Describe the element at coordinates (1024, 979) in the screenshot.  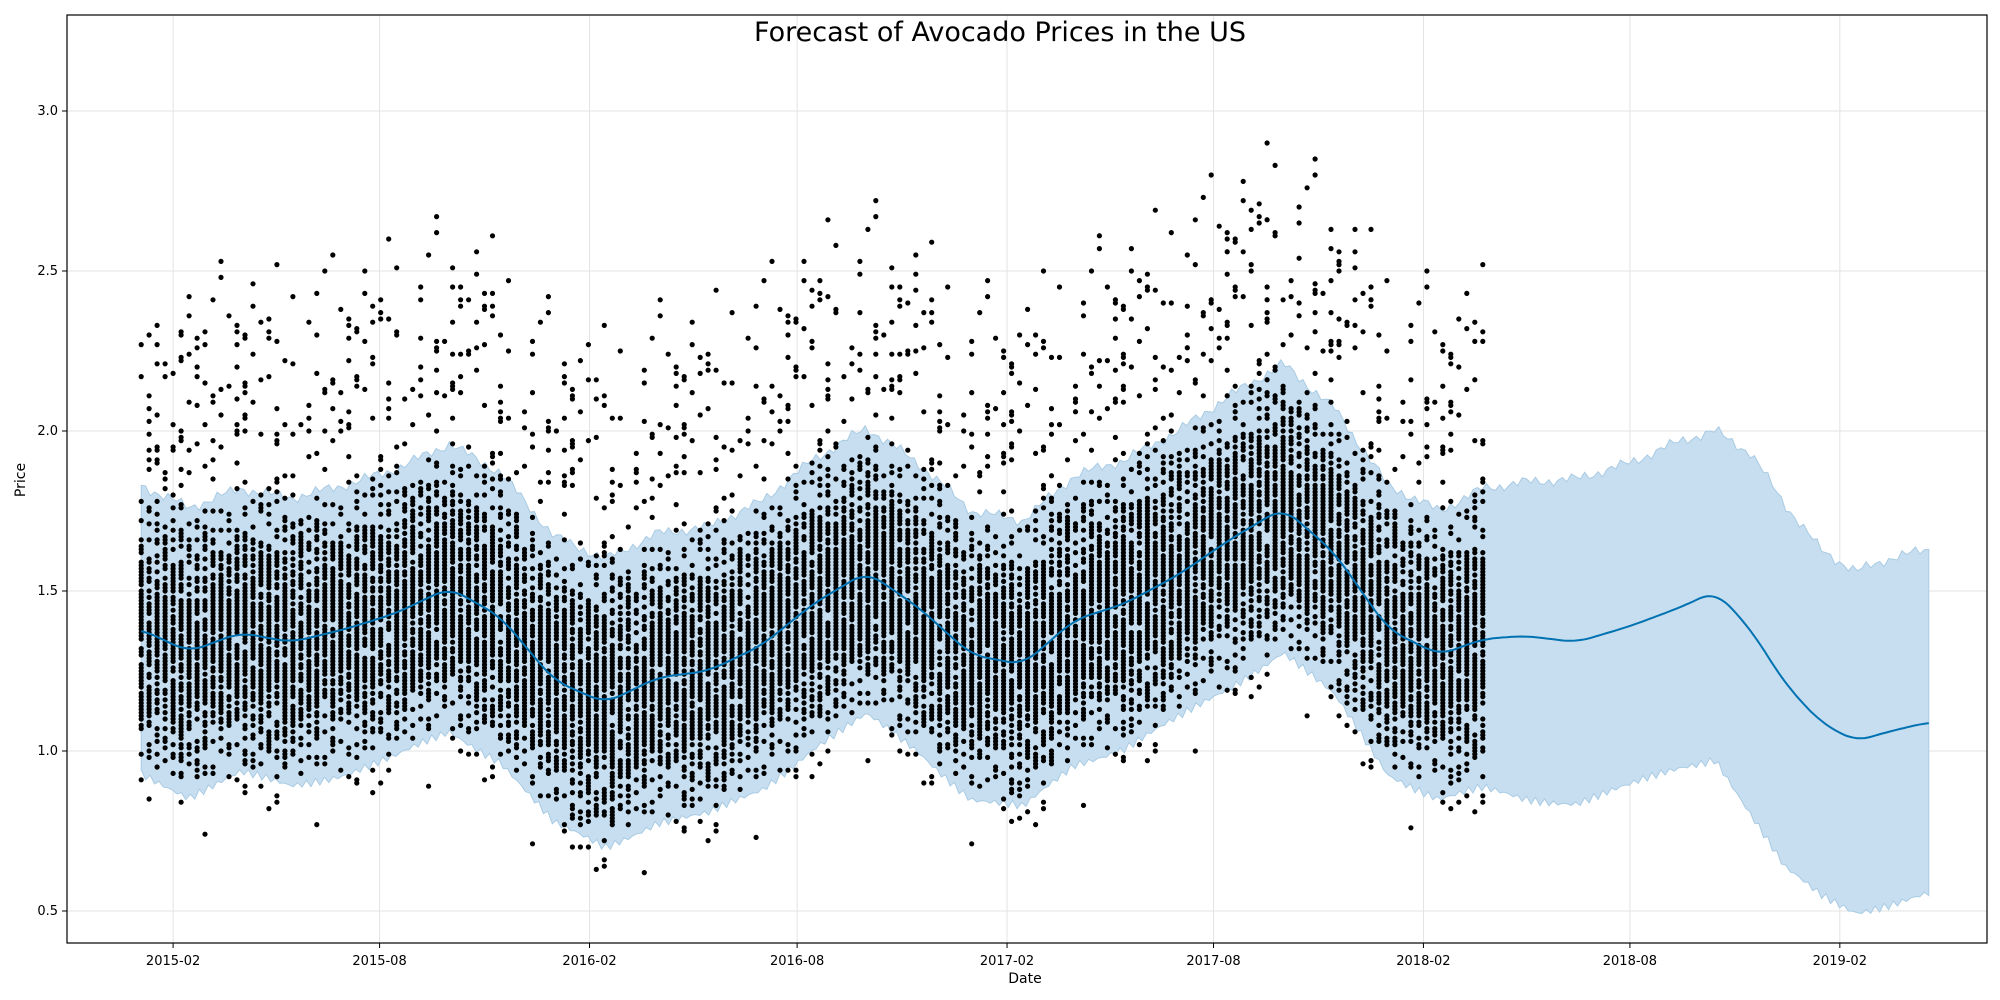
I see `x-axis-label: Date` at that location.